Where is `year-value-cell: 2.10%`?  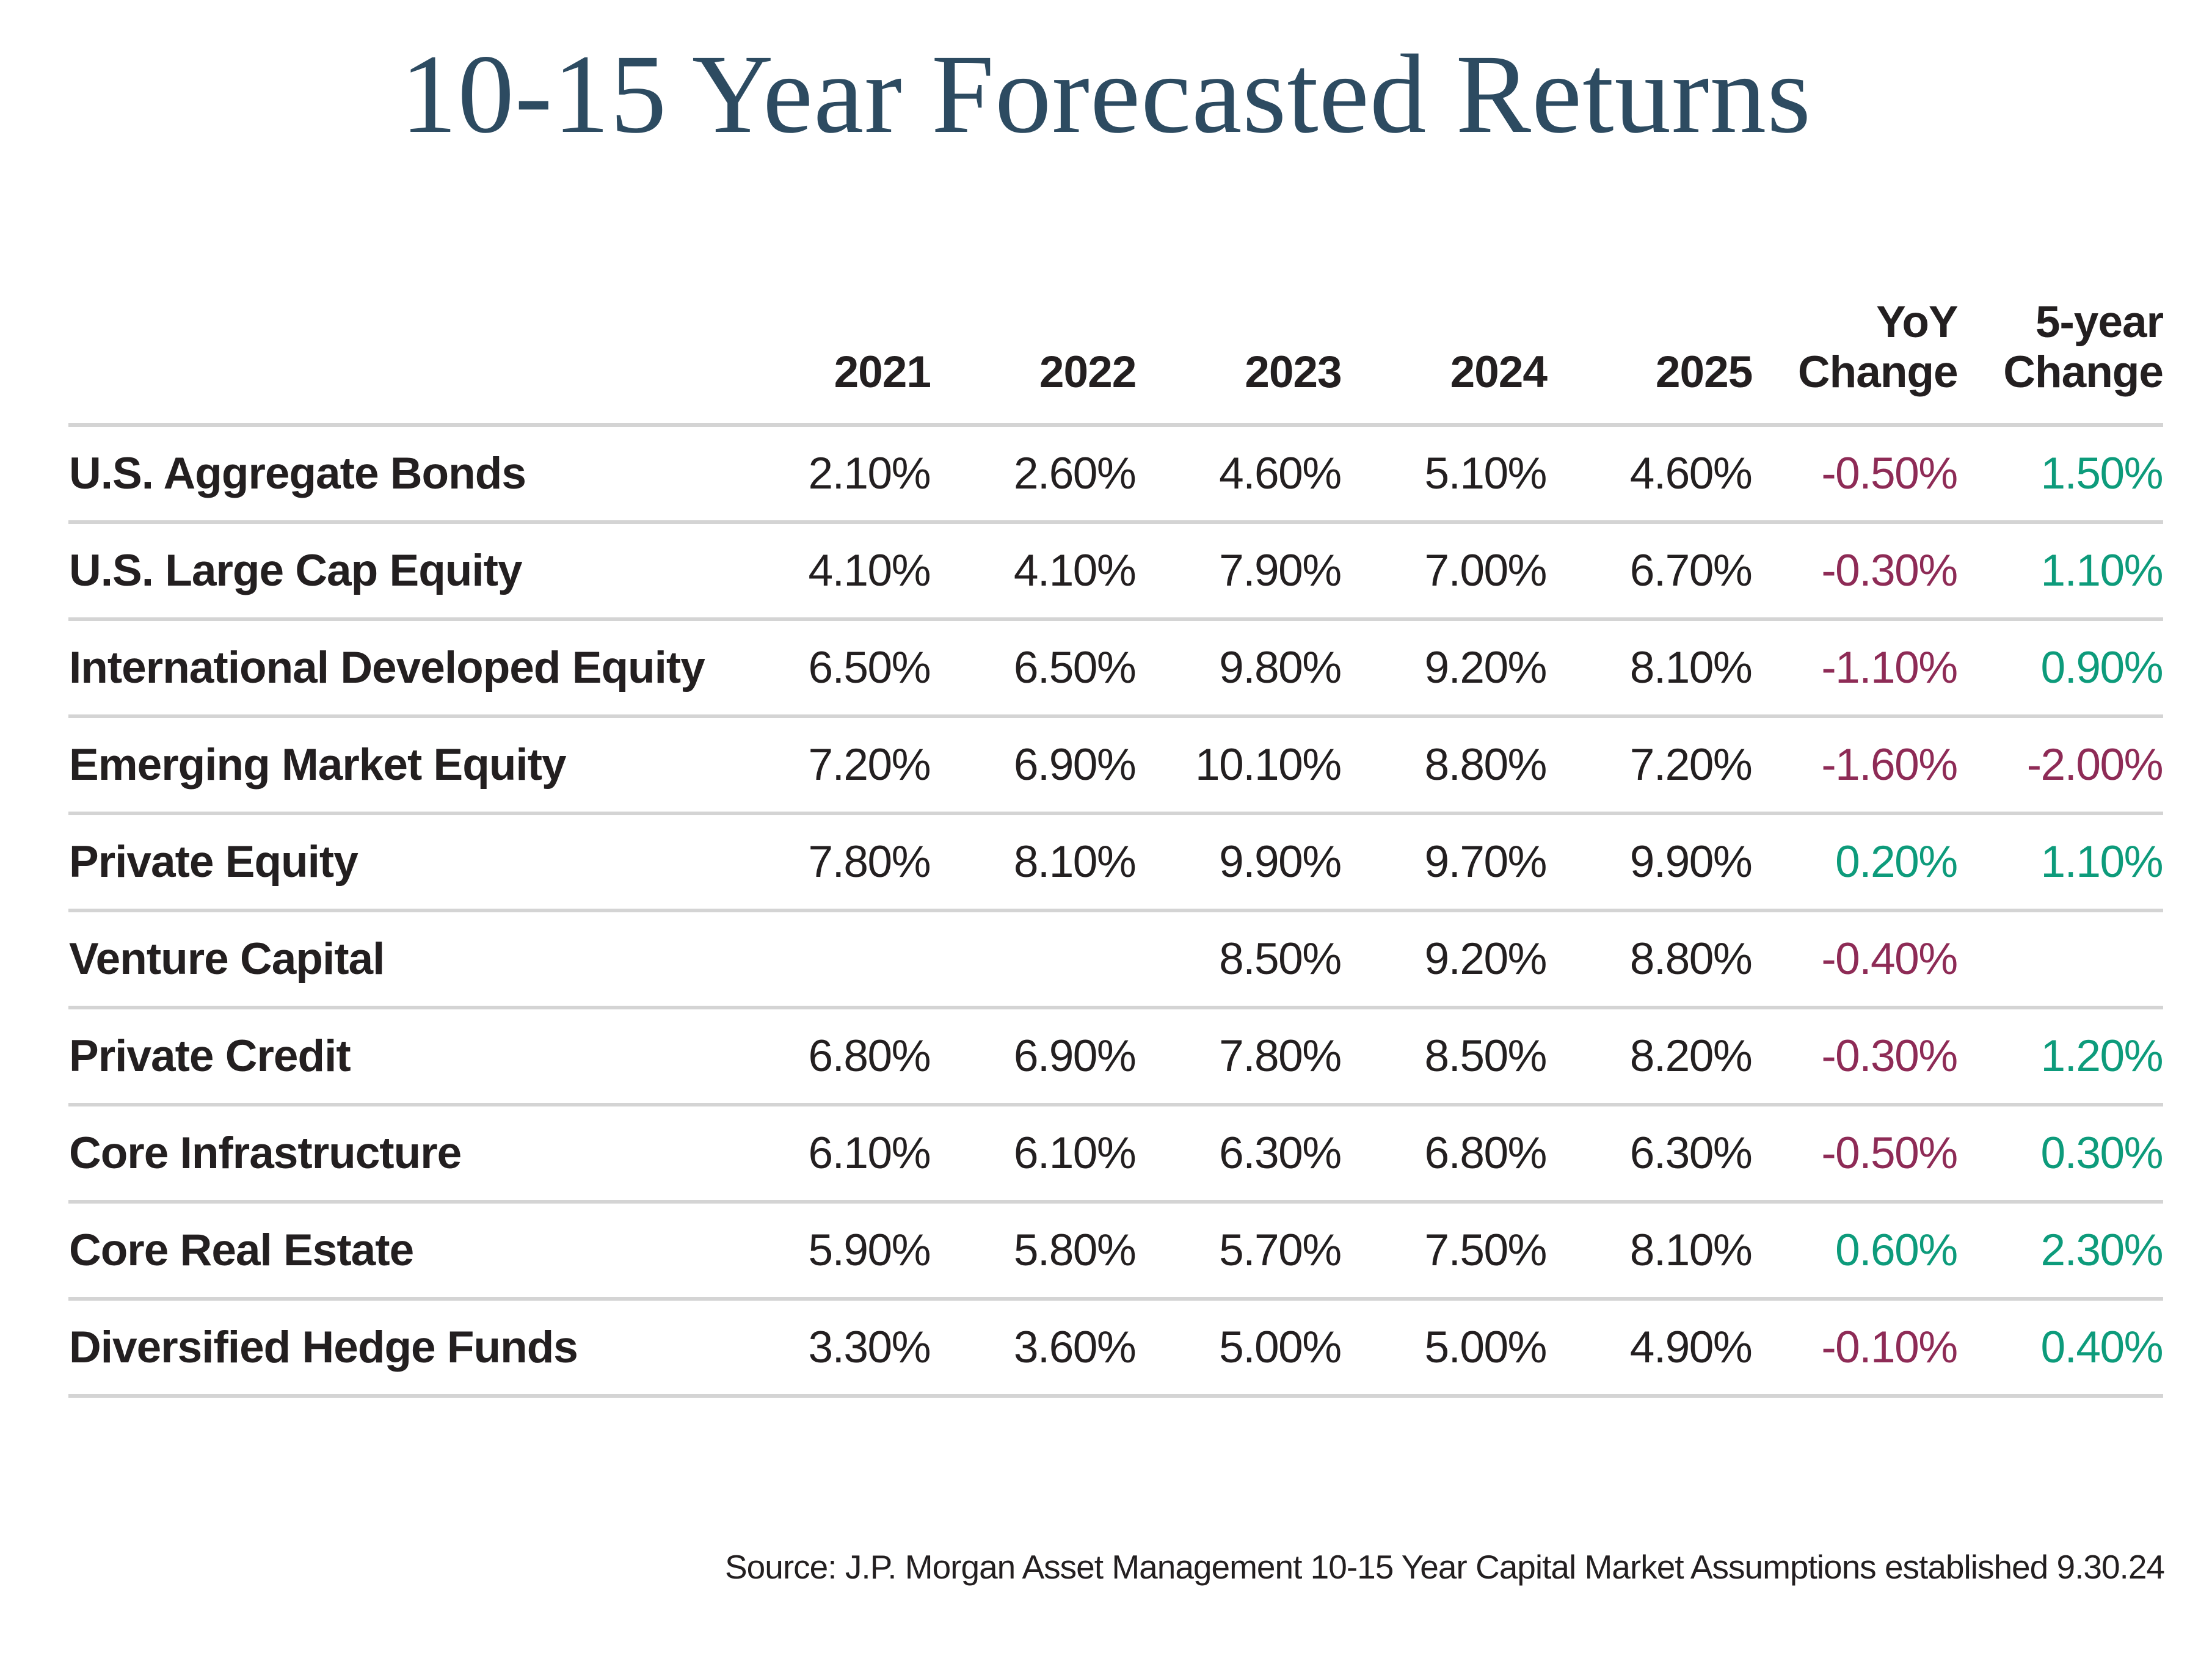 year-value-cell: 2.10% is located at coordinates (828, 472).